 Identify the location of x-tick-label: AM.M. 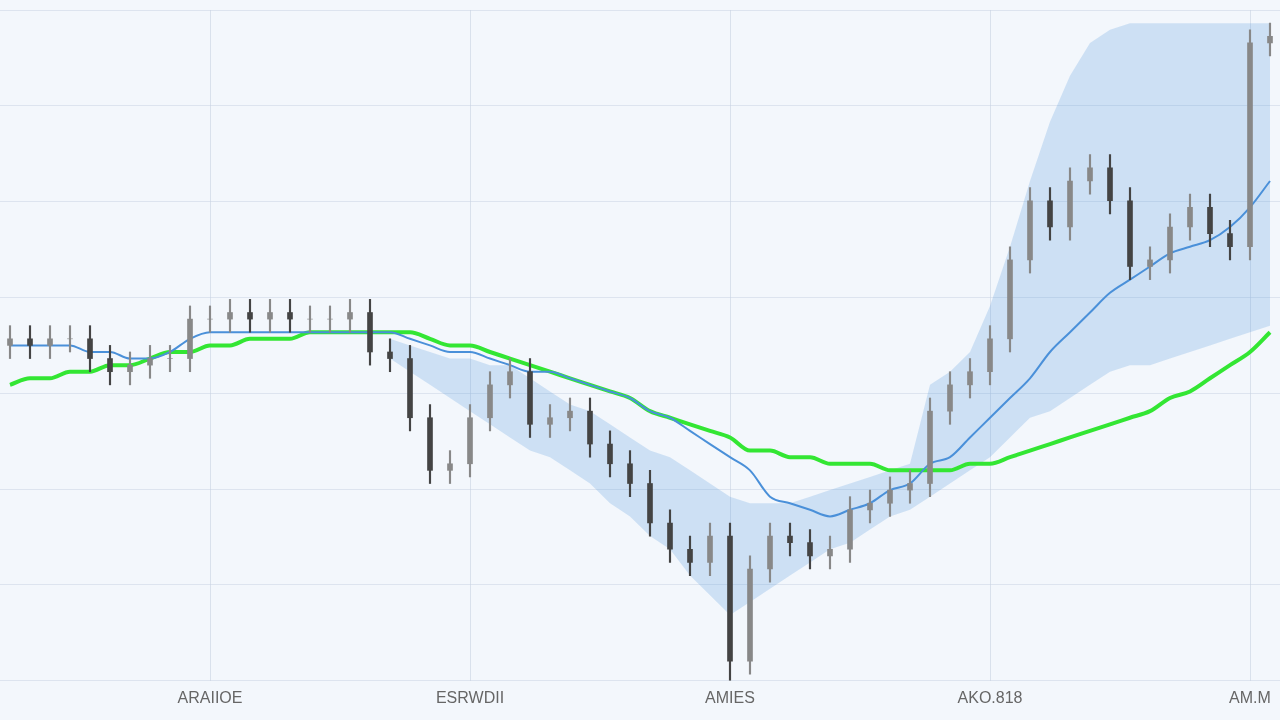
(1250, 697).